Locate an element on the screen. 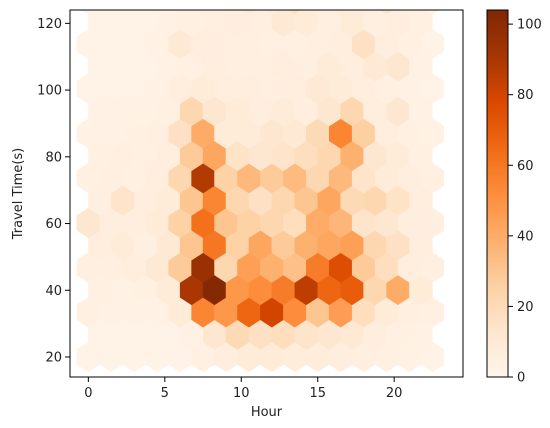  x-tick-label: 15 is located at coordinates (317, 393).